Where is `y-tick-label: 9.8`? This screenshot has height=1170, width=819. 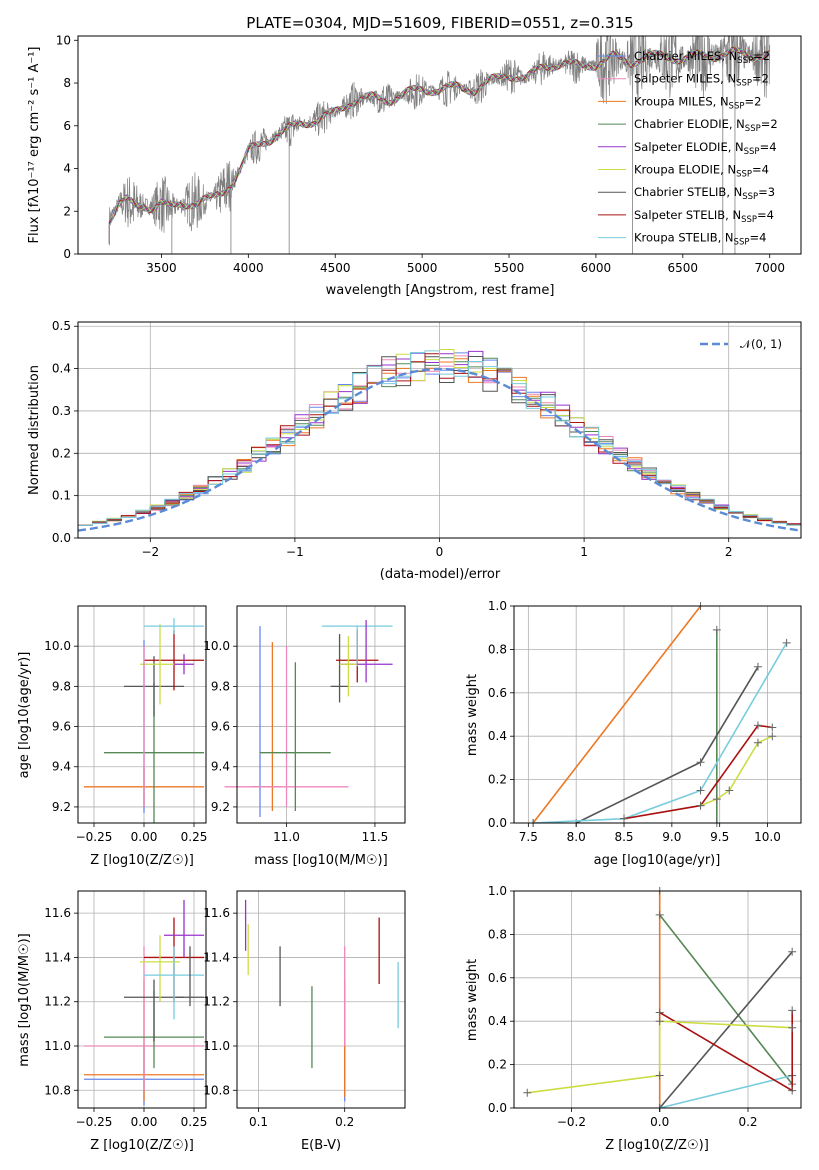 y-tick-label: 9.8 is located at coordinates (61, 686).